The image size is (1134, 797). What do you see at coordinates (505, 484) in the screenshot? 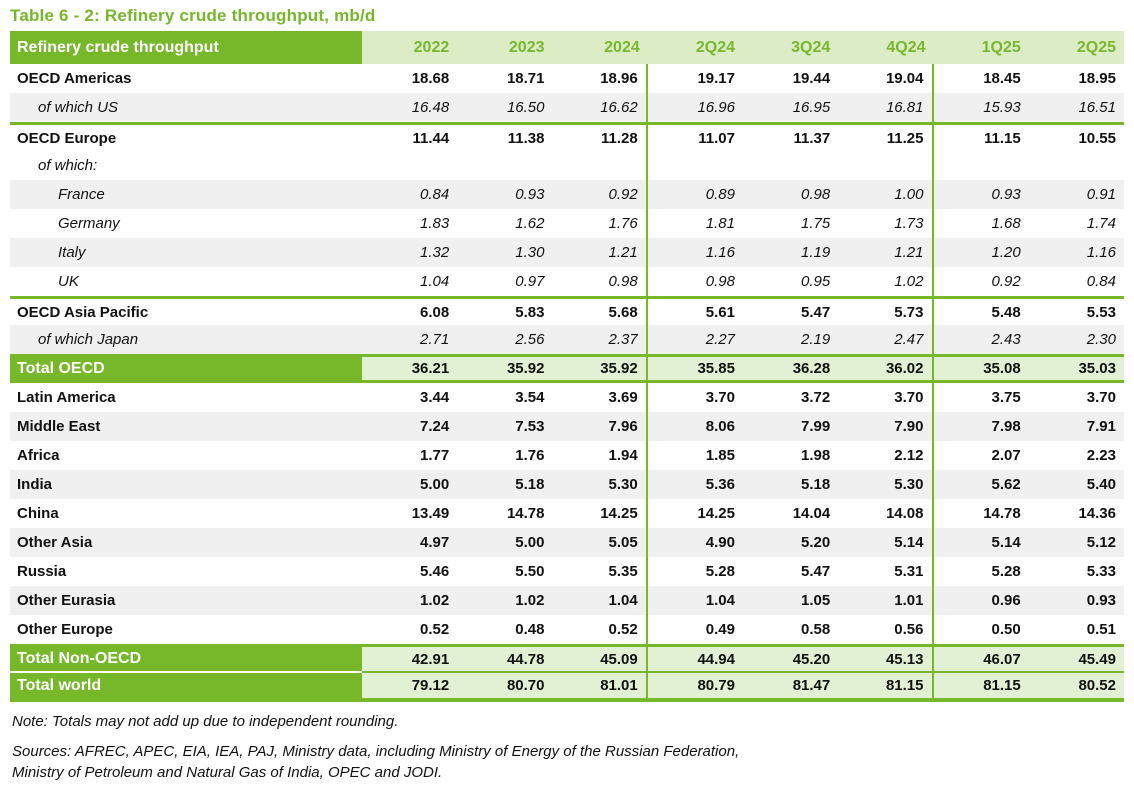
I see `value-cell: 5.18` at bounding box center [505, 484].